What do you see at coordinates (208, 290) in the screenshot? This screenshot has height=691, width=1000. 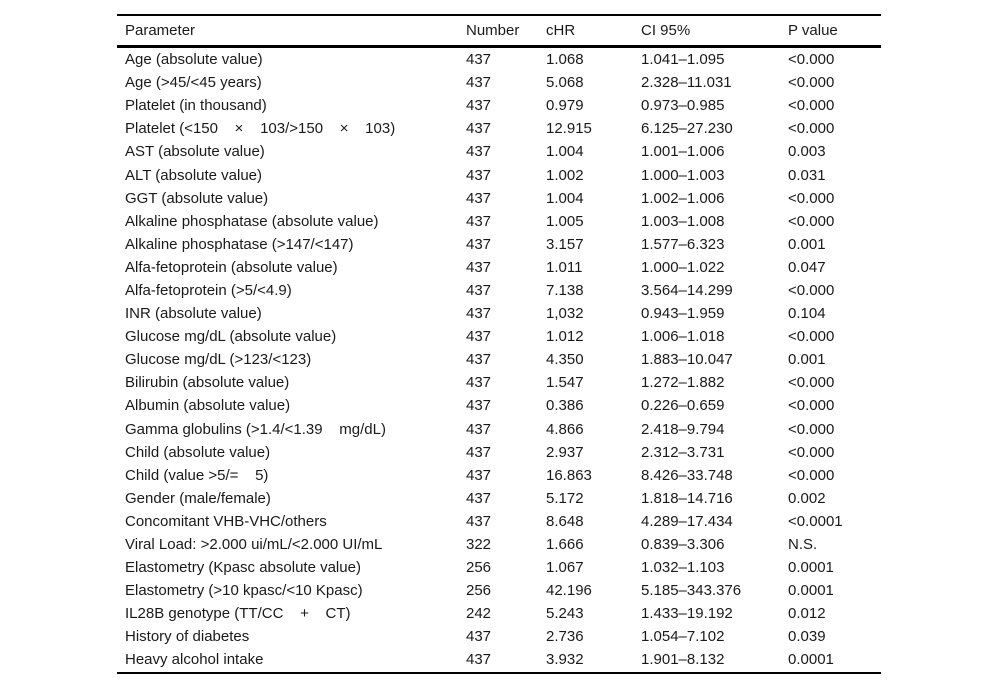 I see `cell-parameter: Alfa-fetoprotein (>5/<4.9)` at bounding box center [208, 290].